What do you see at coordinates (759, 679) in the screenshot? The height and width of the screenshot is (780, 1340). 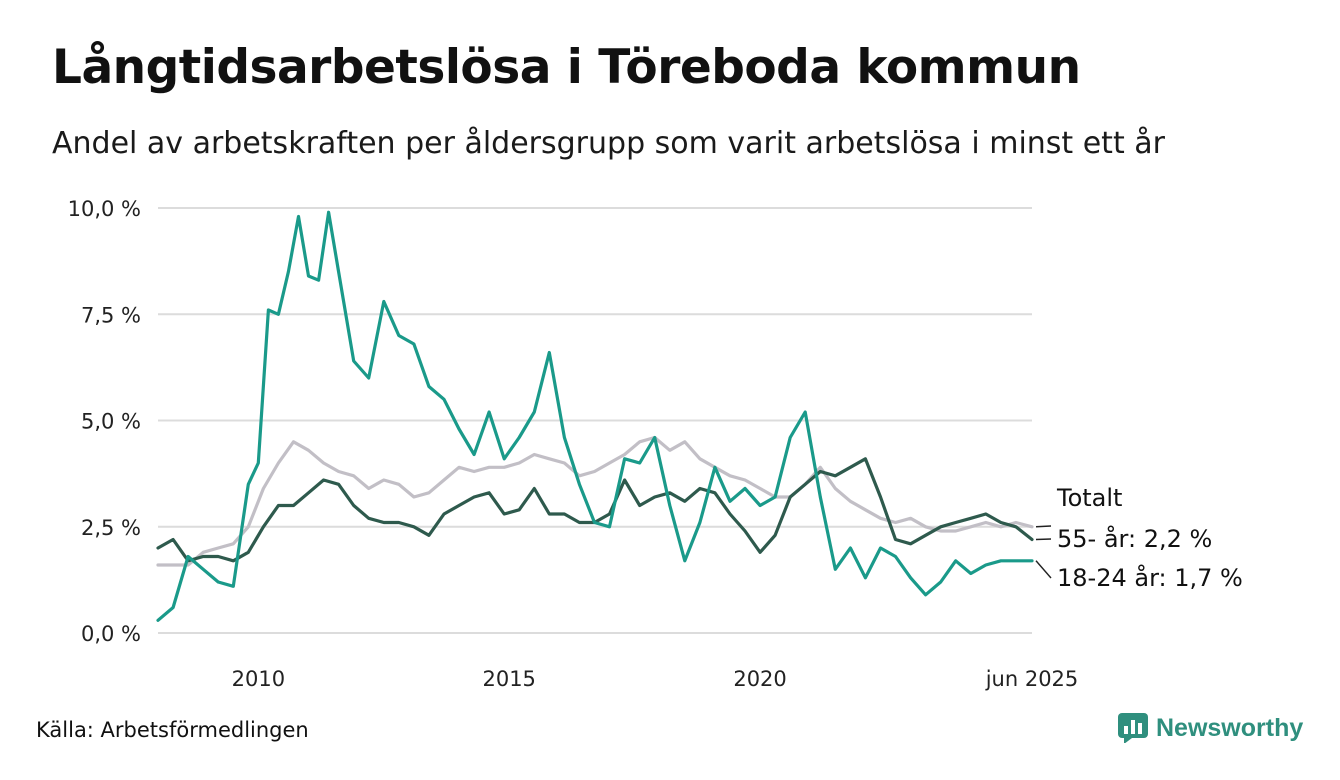 I see `x-tick-label: 2020` at bounding box center [759, 679].